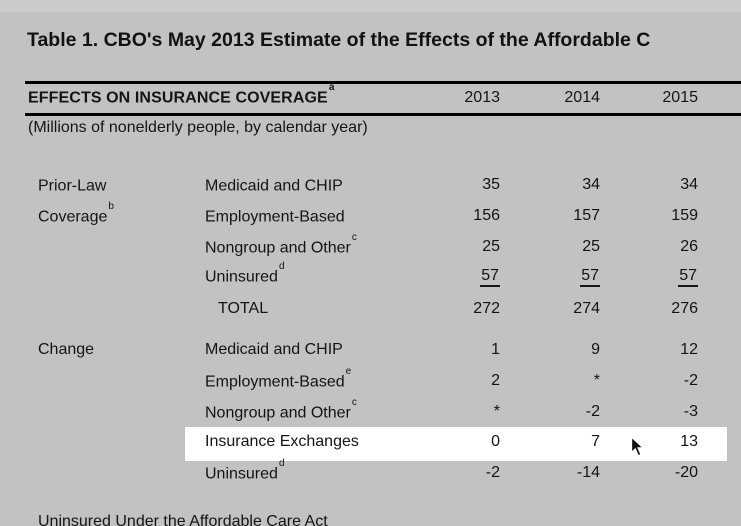 Image resolution: width=741 pixels, height=526 pixels. Describe the element at coordinates (482, 97) in the screenshot. I see `year-column-2013: 2013` at that location.